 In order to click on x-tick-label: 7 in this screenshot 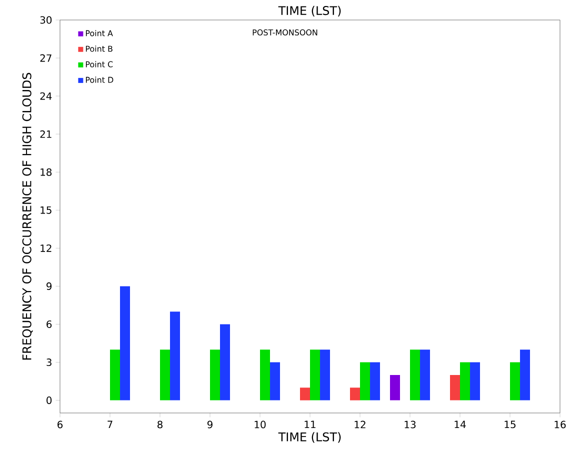, I will do `click(110, 424)`.